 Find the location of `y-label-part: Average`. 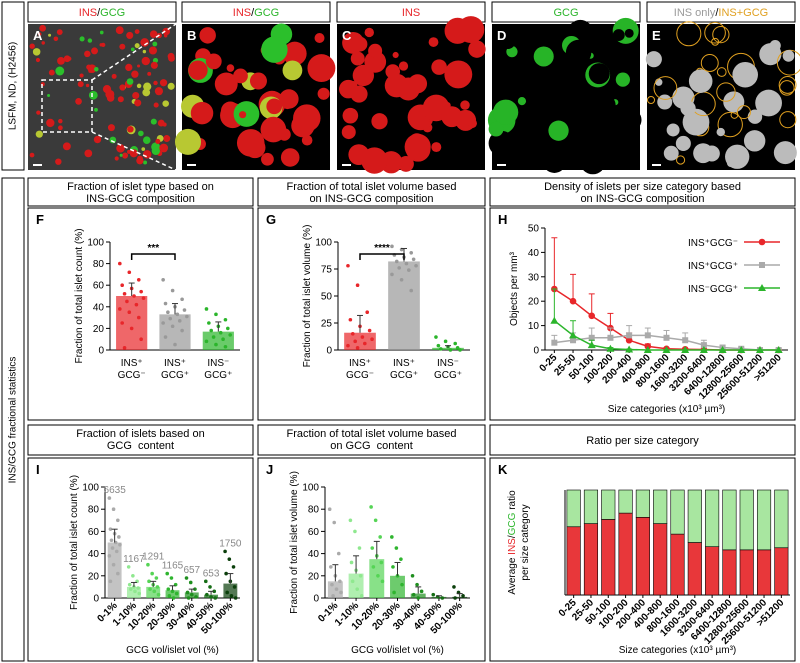

y-label-part: Average is located at coordinates (512, 575).